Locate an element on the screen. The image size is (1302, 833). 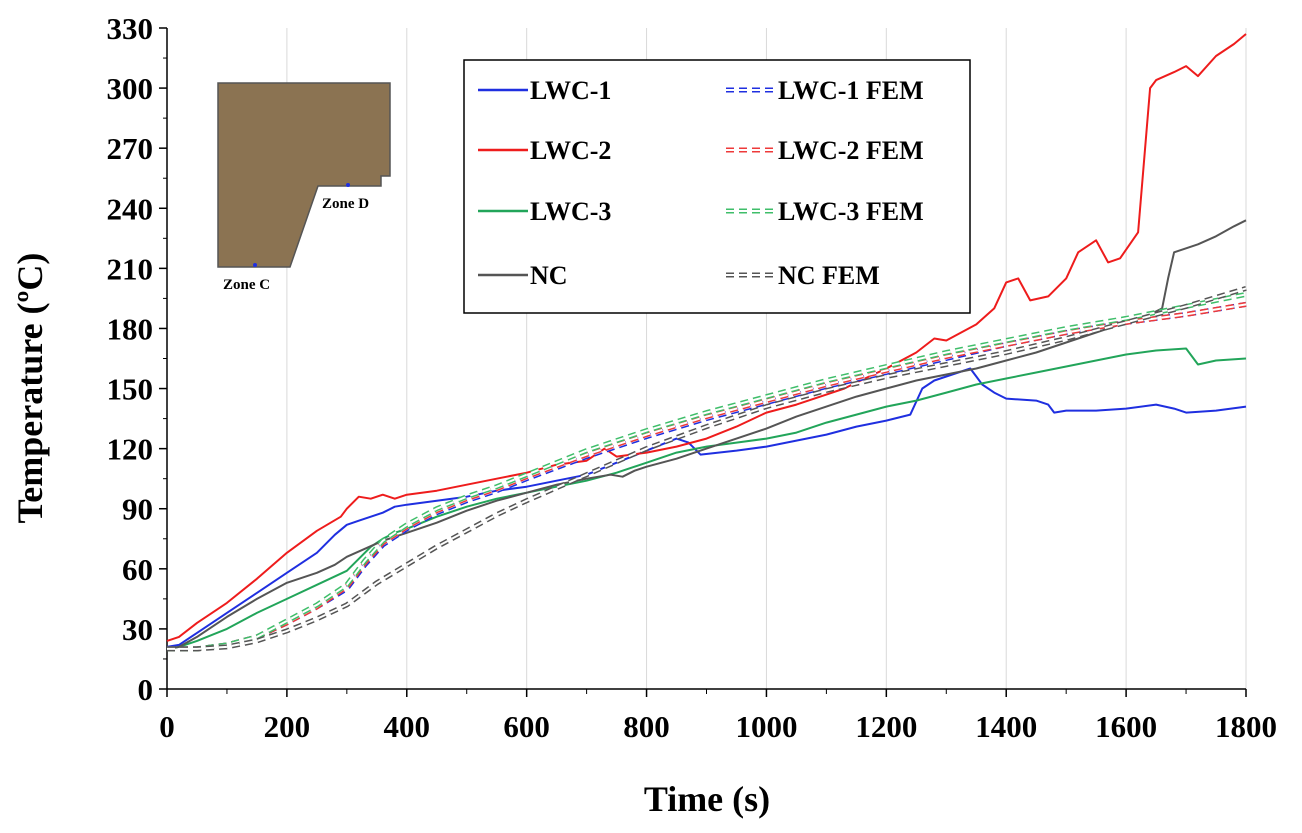
cross-section-shape is located at coordinates (304, 175).